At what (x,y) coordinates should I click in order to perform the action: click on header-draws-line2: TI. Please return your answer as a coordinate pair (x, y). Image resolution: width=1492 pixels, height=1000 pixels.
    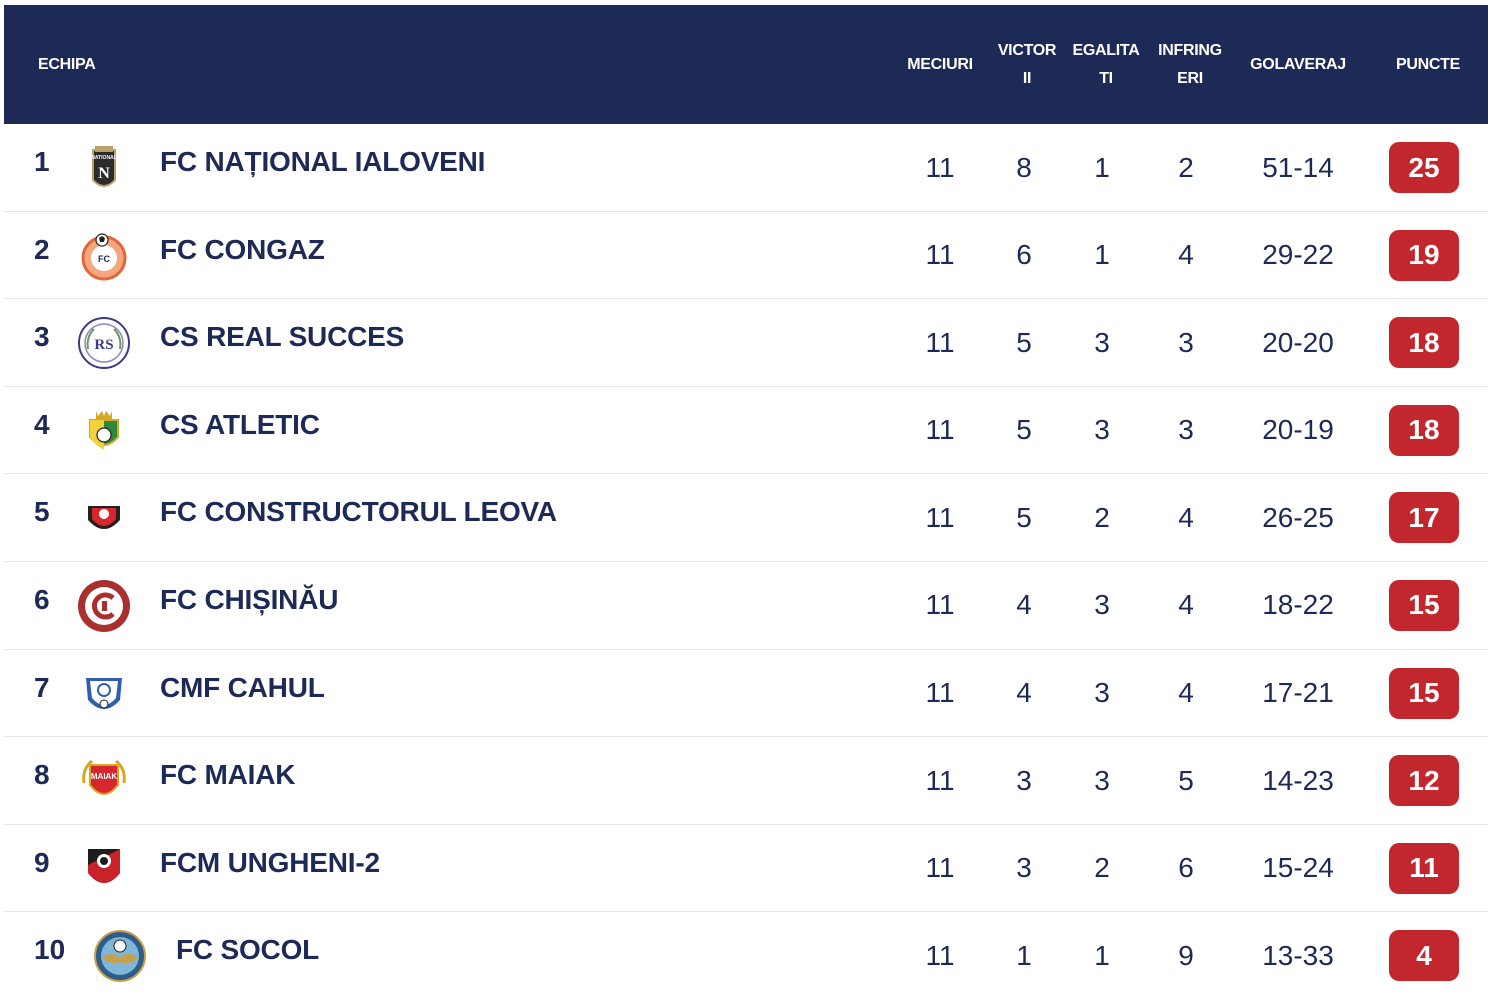
    Looking at the image, I should click on (1106, 78).